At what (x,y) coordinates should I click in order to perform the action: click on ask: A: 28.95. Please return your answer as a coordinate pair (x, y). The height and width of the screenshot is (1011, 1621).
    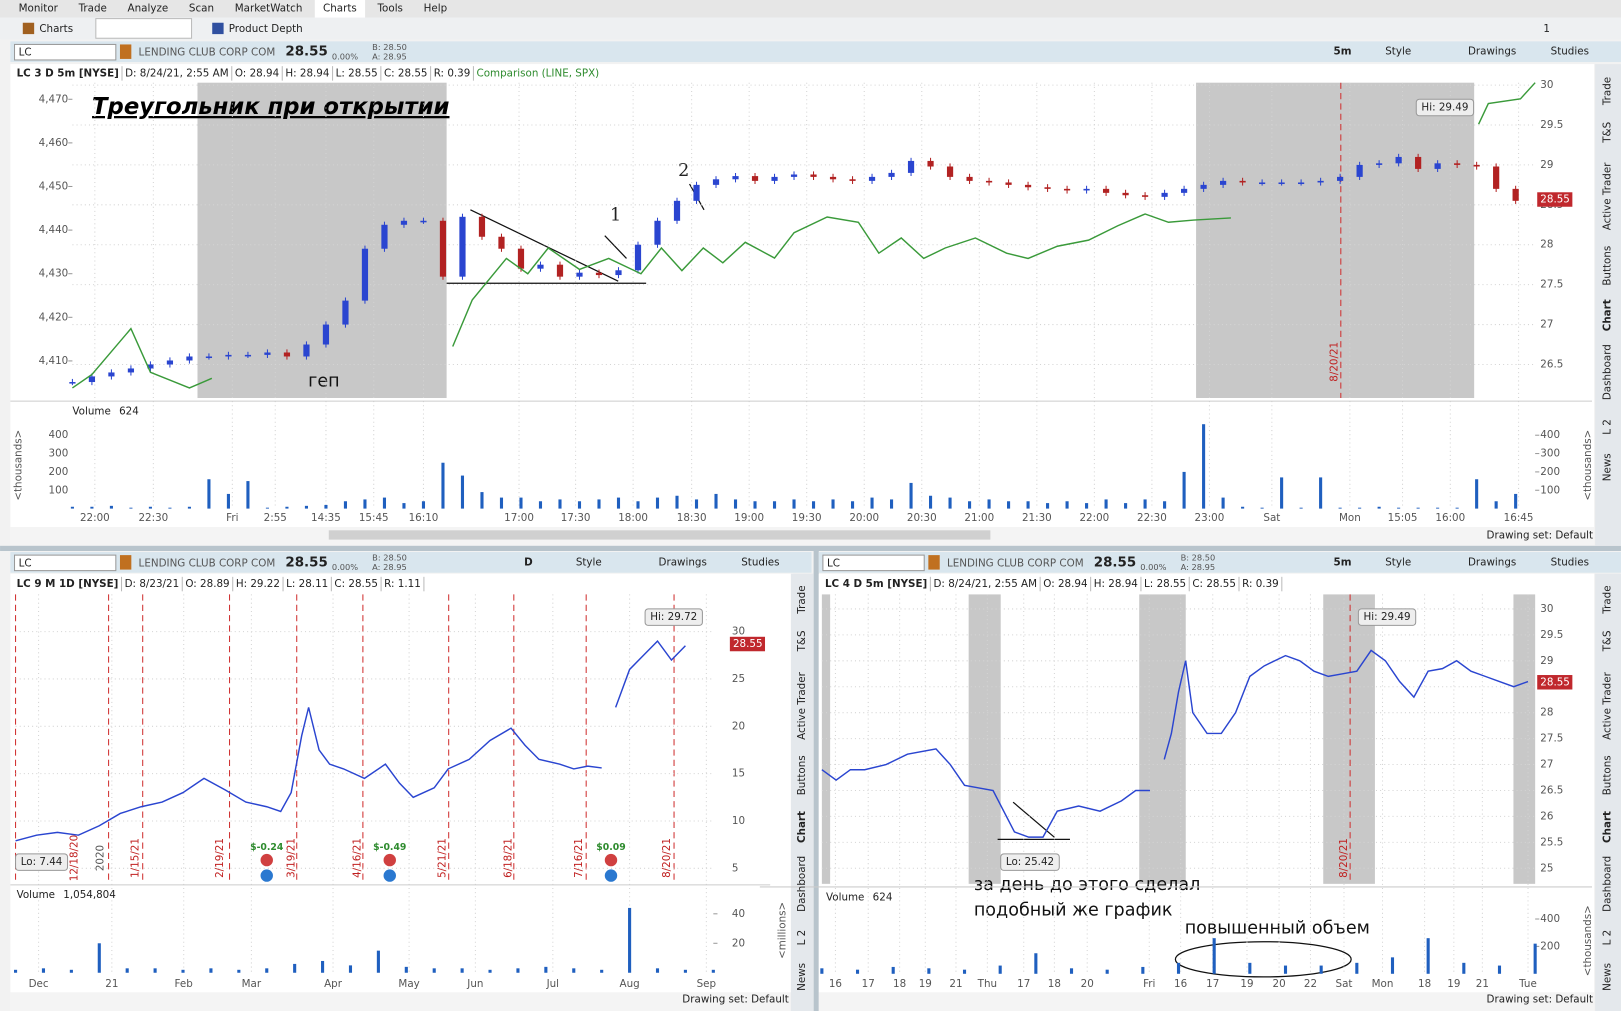
    Looking at the image, I should click on (1198, 567).